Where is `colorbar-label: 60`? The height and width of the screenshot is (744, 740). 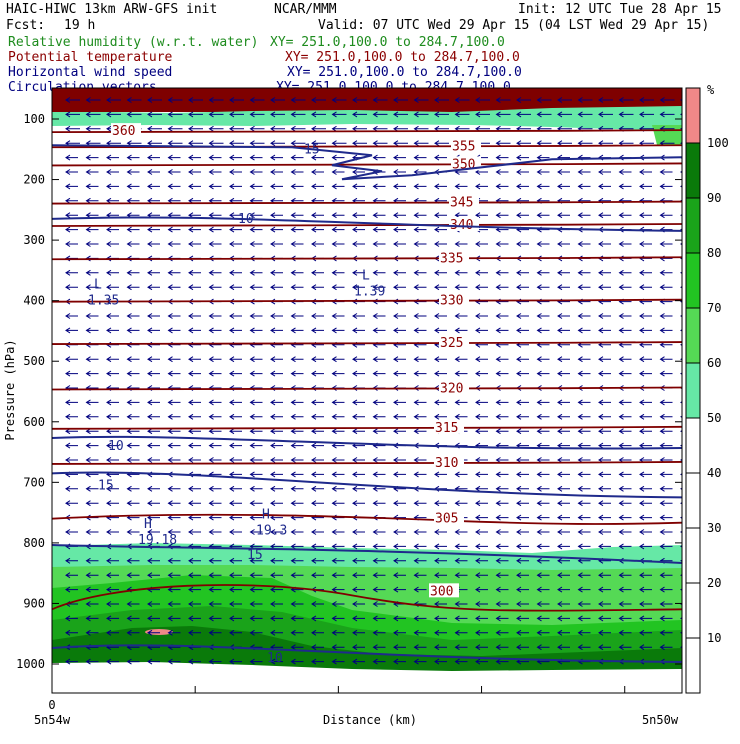
colorbar-label: 60 is located at coordinates (714, 363).